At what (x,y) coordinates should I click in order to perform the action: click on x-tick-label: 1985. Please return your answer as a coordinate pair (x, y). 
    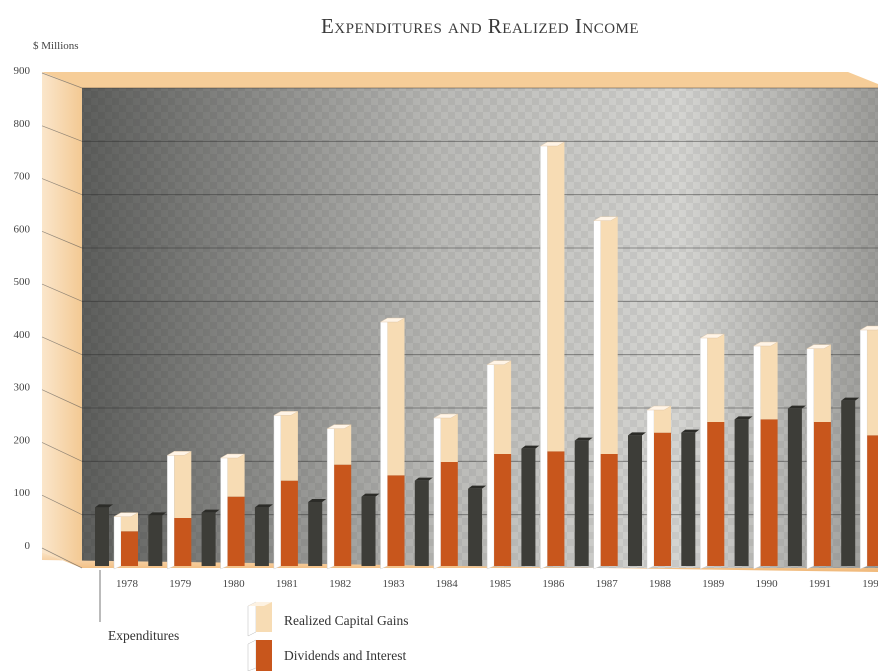
    Looking at the image, I should click on (500, 584).